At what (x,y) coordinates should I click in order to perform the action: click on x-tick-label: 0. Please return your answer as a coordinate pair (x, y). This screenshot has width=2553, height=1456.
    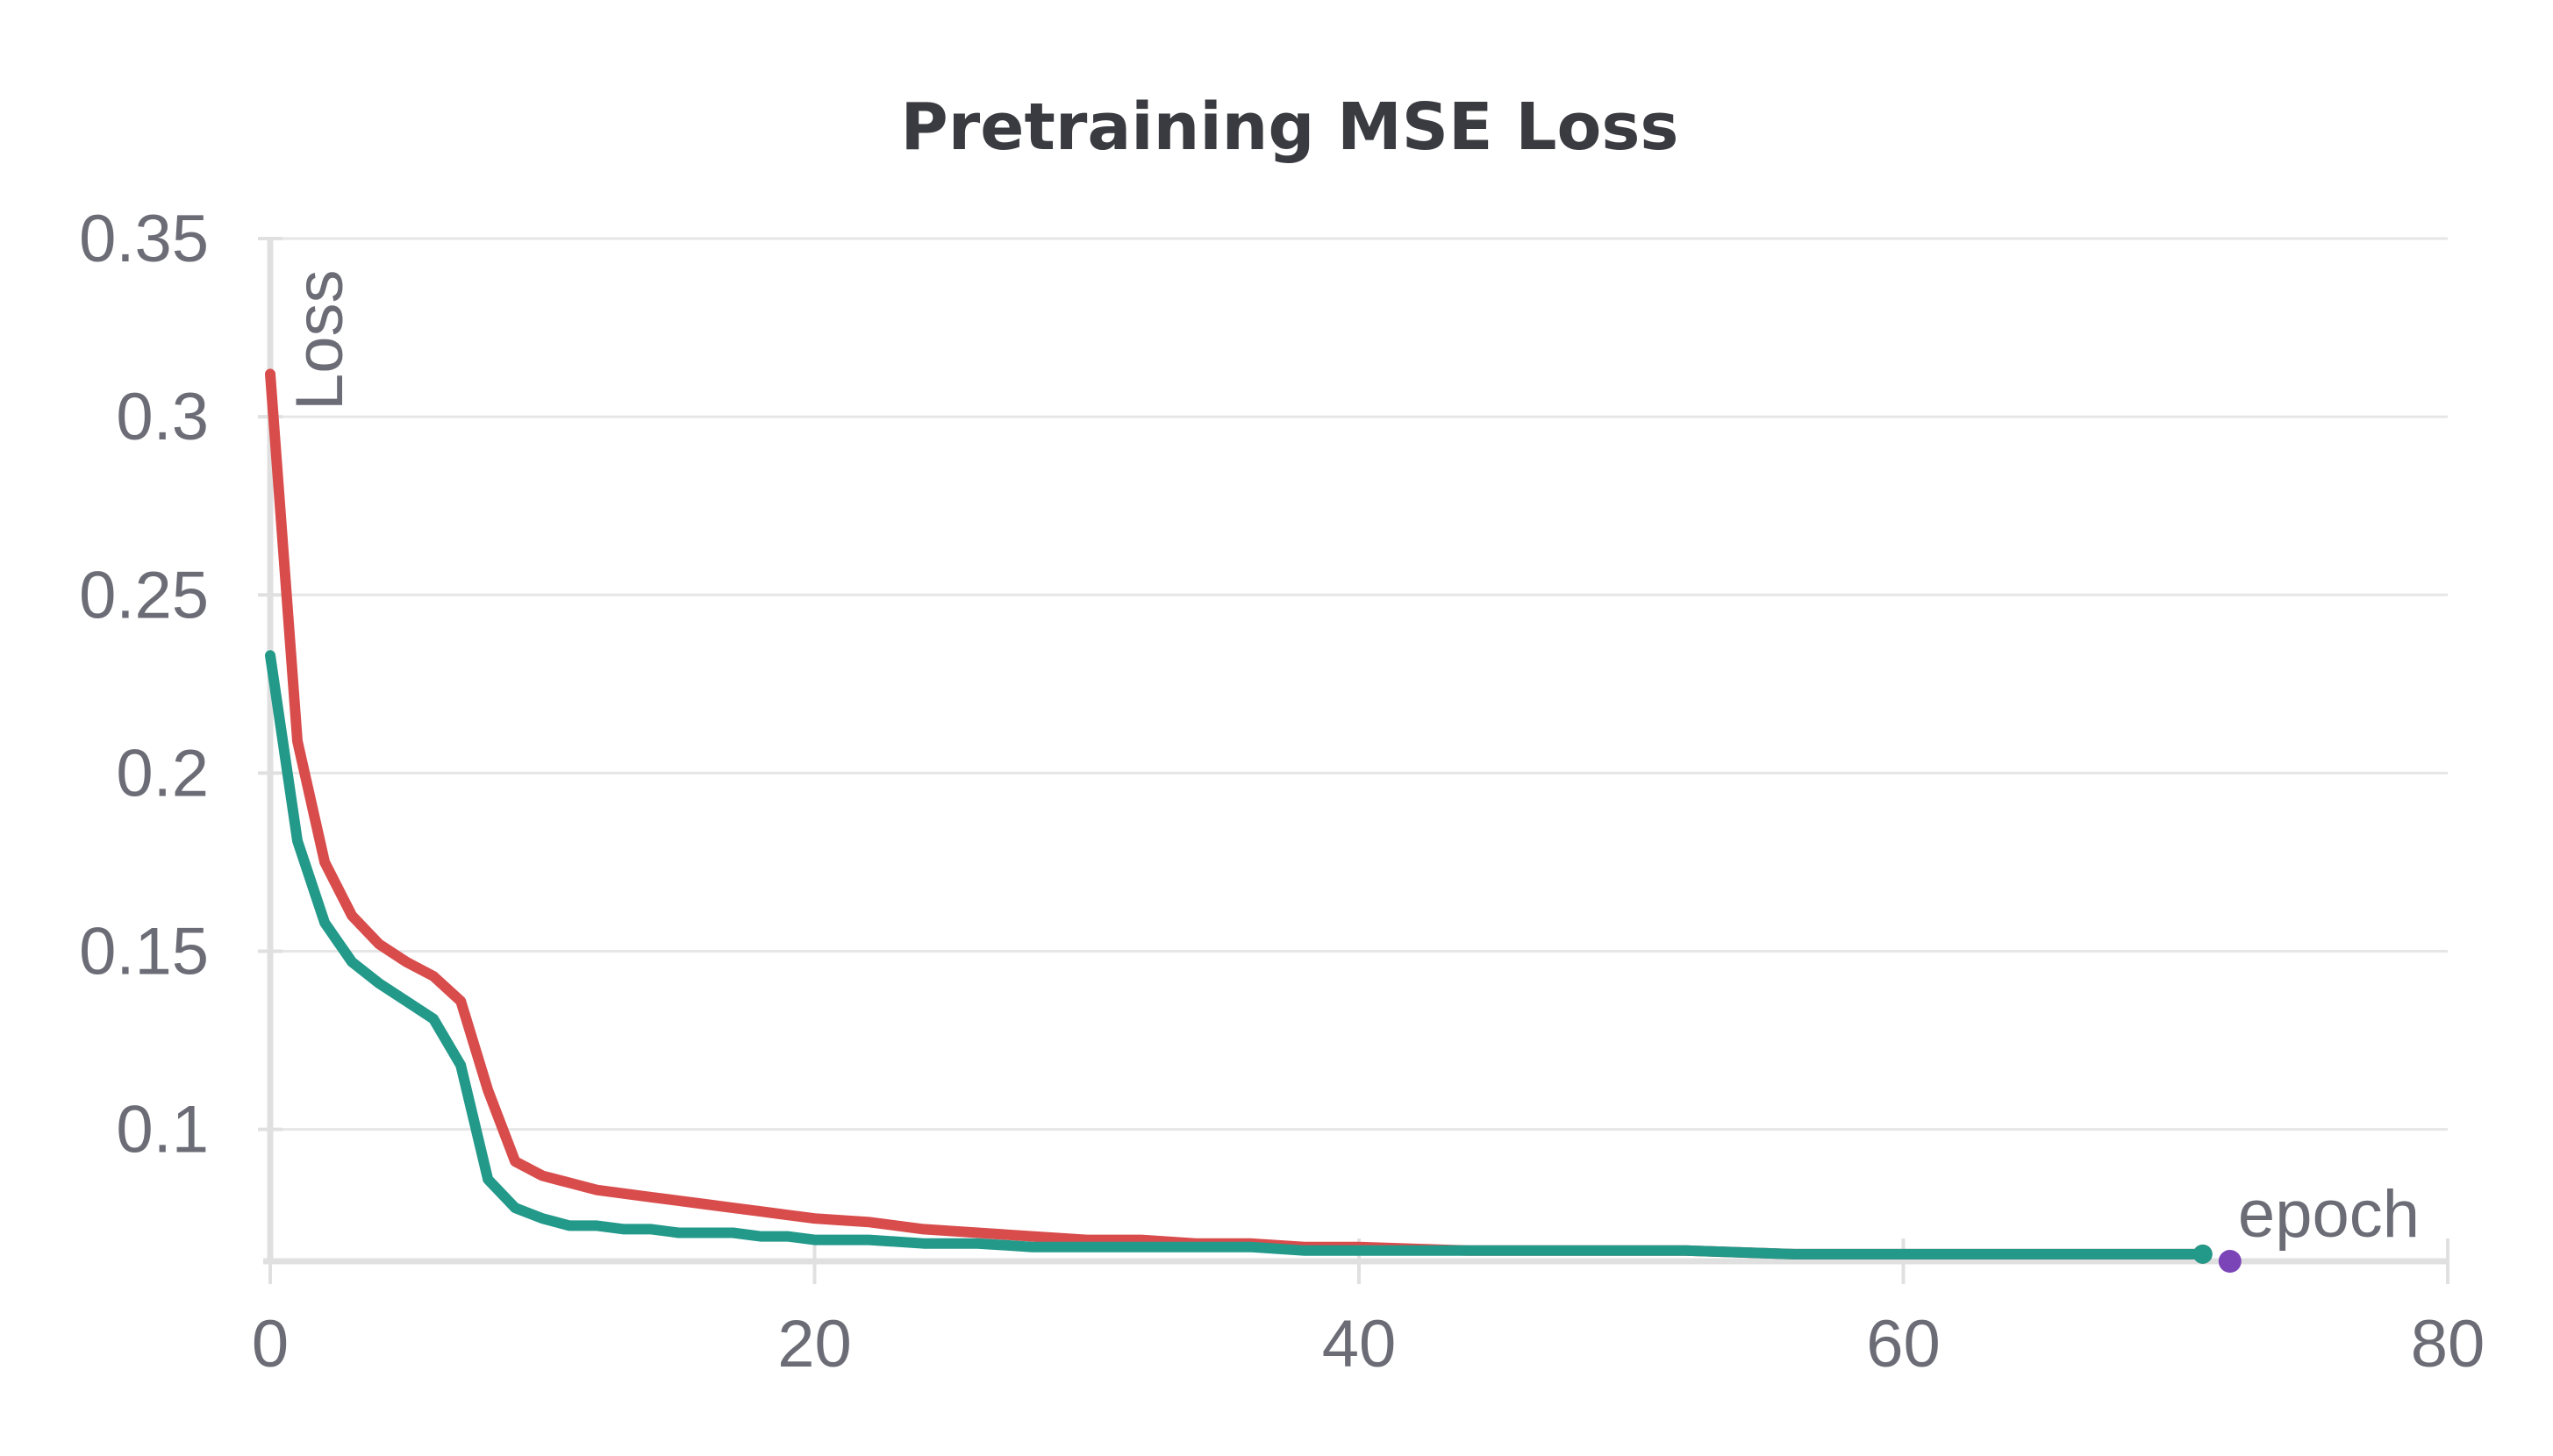
    Looking at the image, I should click on (270, 1344).